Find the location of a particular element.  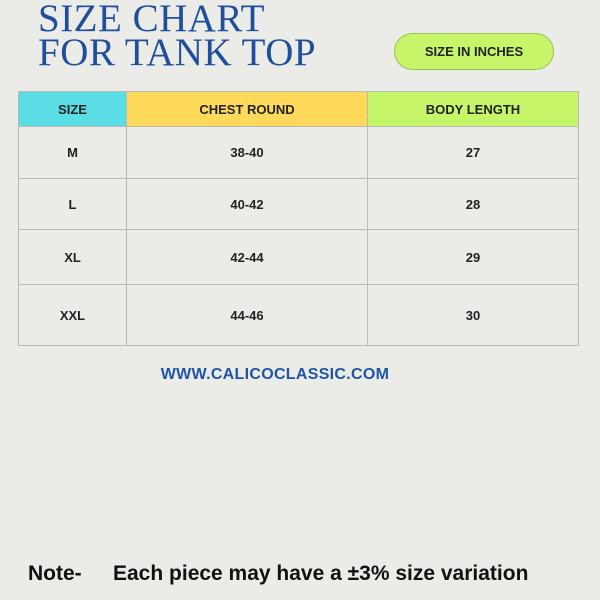

header-chest: CHEST ROUND is located at coordinates (247, 109).